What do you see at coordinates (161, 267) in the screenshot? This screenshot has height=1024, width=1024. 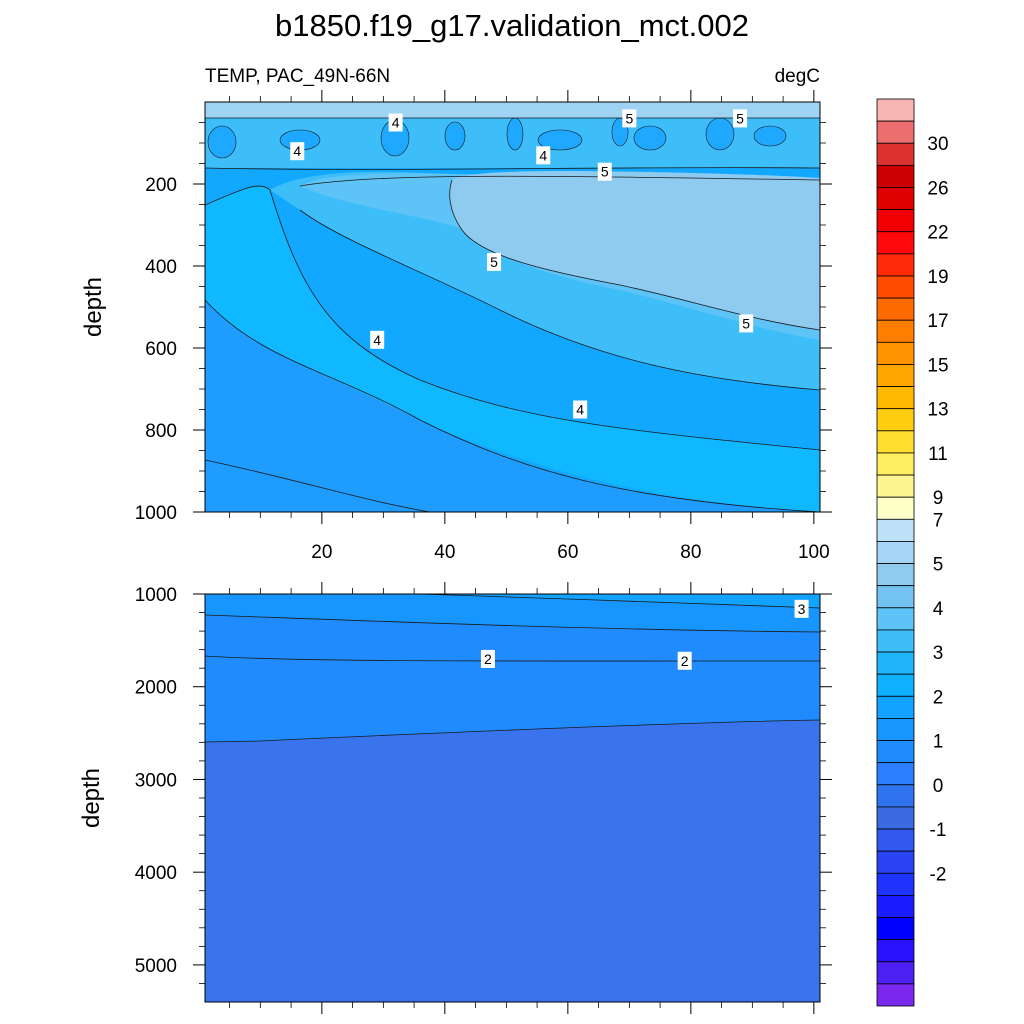 I see `y-tick-label: 400` at bounding box center [161, 267].